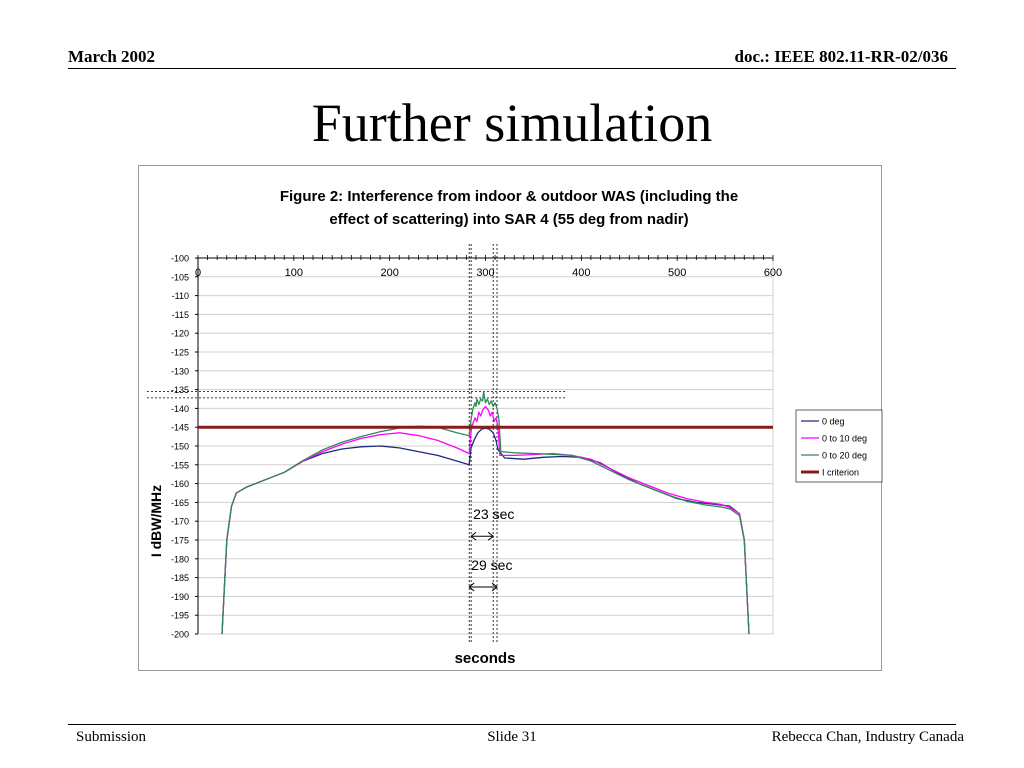 This screenshot has height=768, width=1024. I want to click on y-tick-label: -115, so click(180, 315).